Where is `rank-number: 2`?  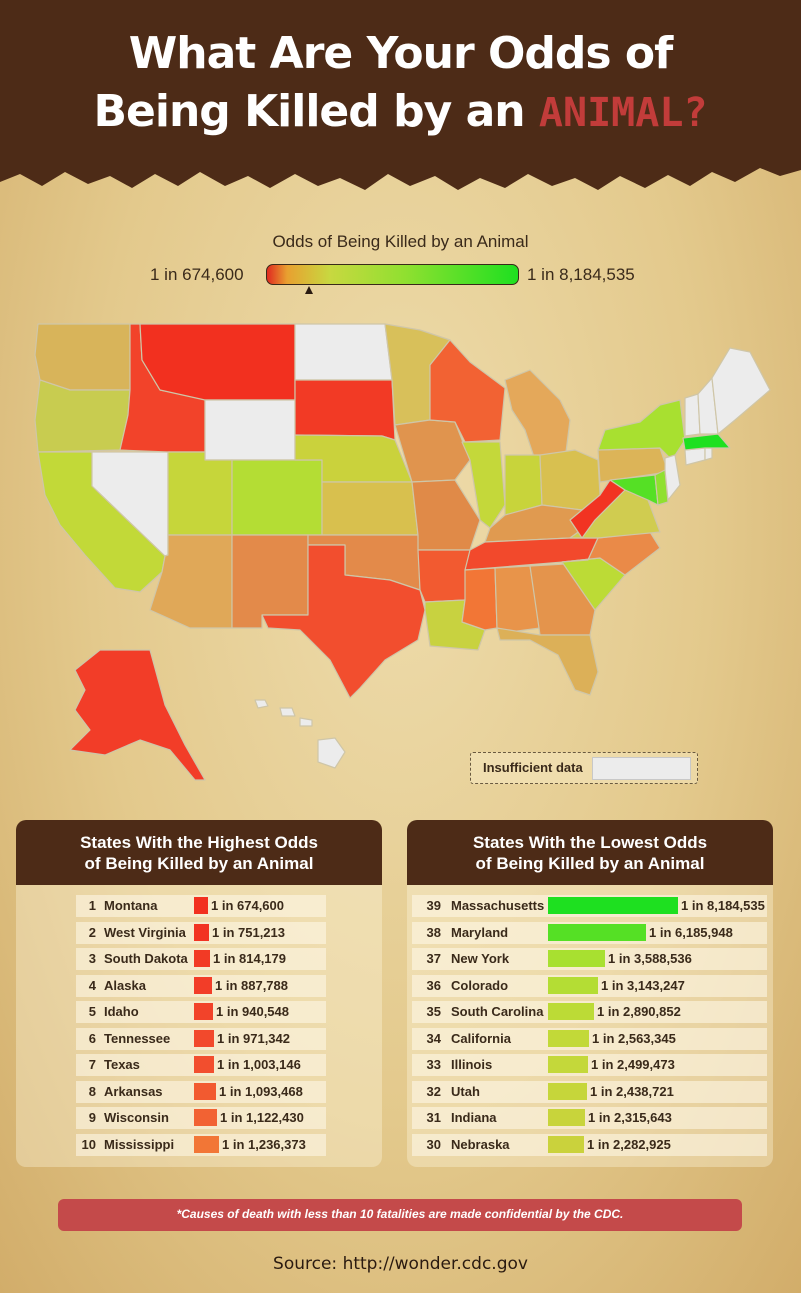
rank-number: 2 is located at coordinates (92, 932).